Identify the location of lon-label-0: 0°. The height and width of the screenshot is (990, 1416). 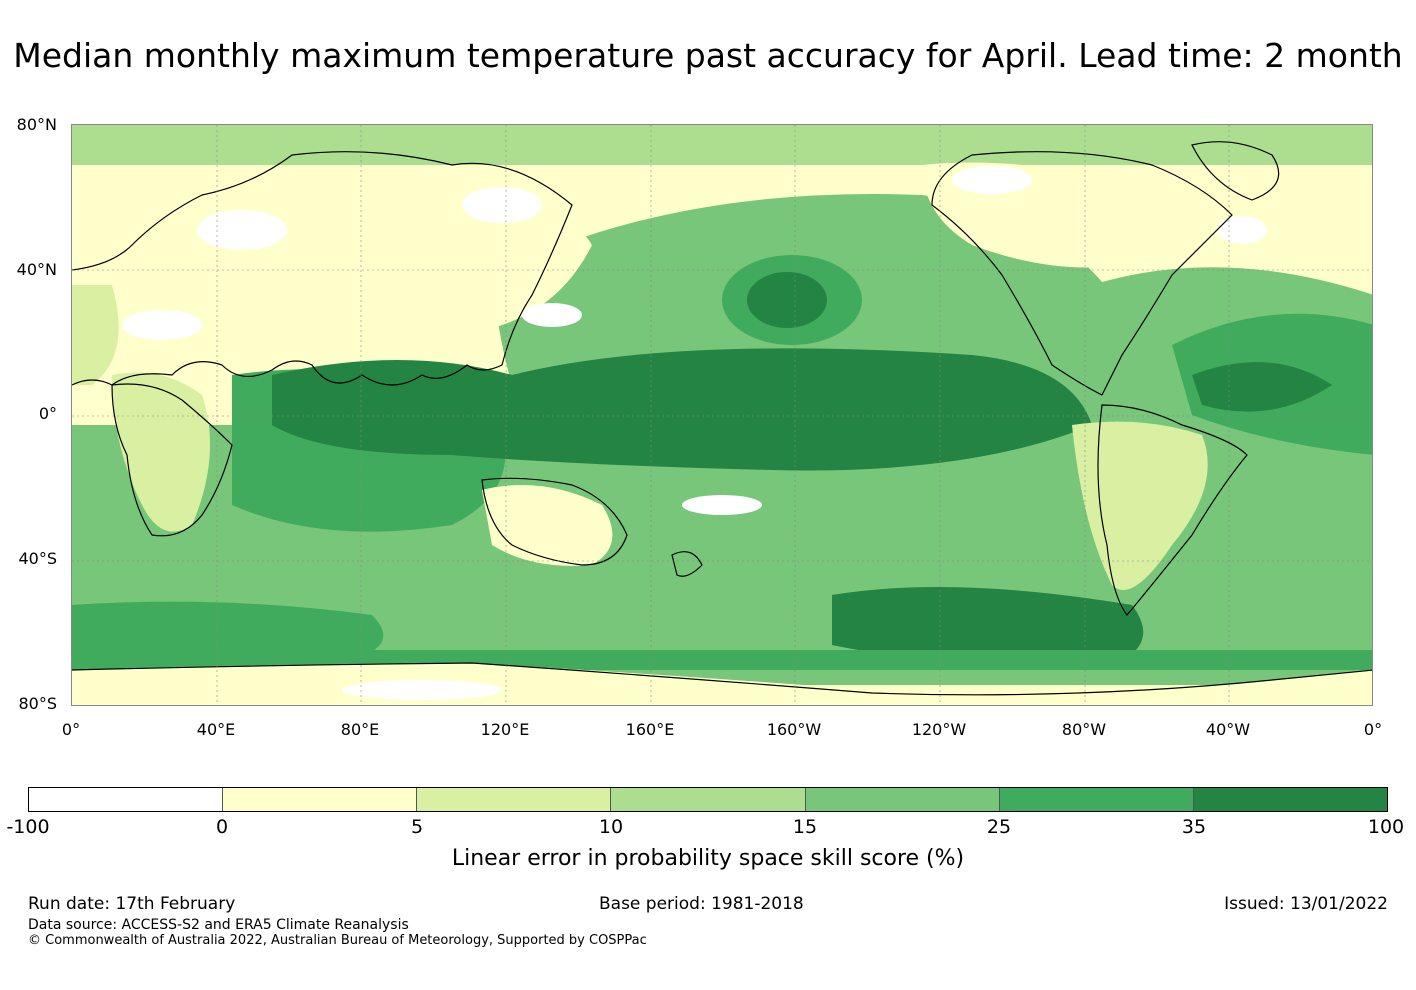
(71, 729).